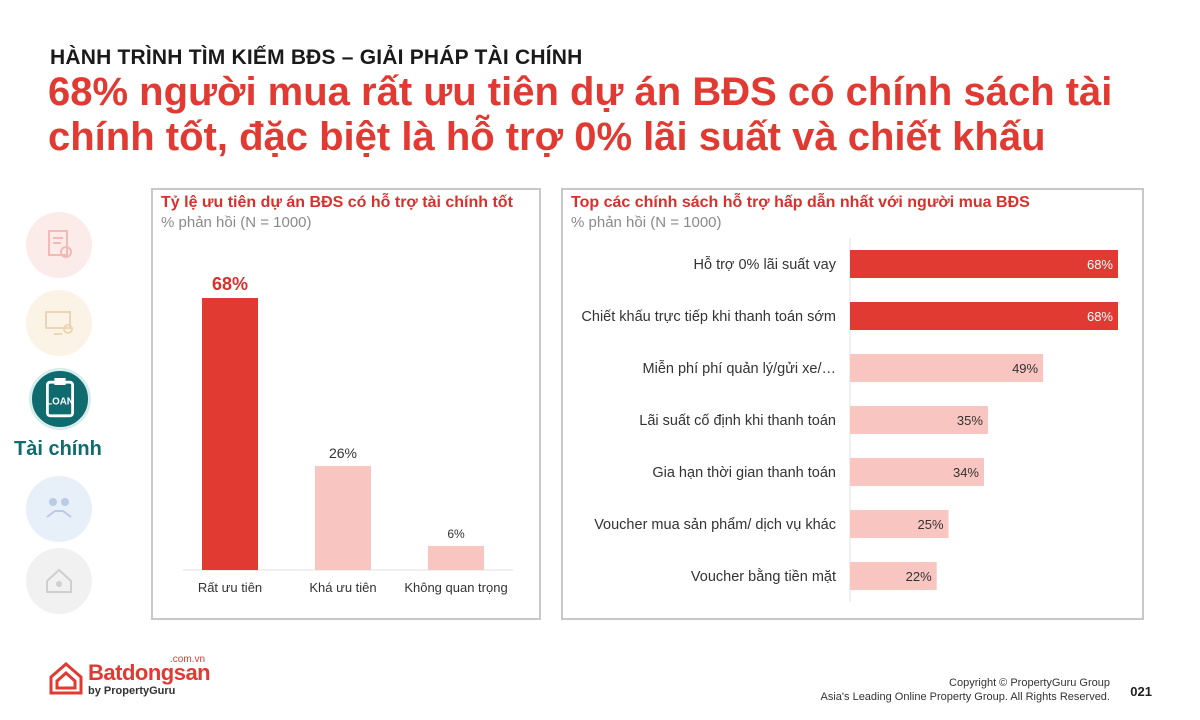  What do you see at coordinates (919, 576) in the screenshot?
I see `data-label: 22%` at bounding box center [919, 576].